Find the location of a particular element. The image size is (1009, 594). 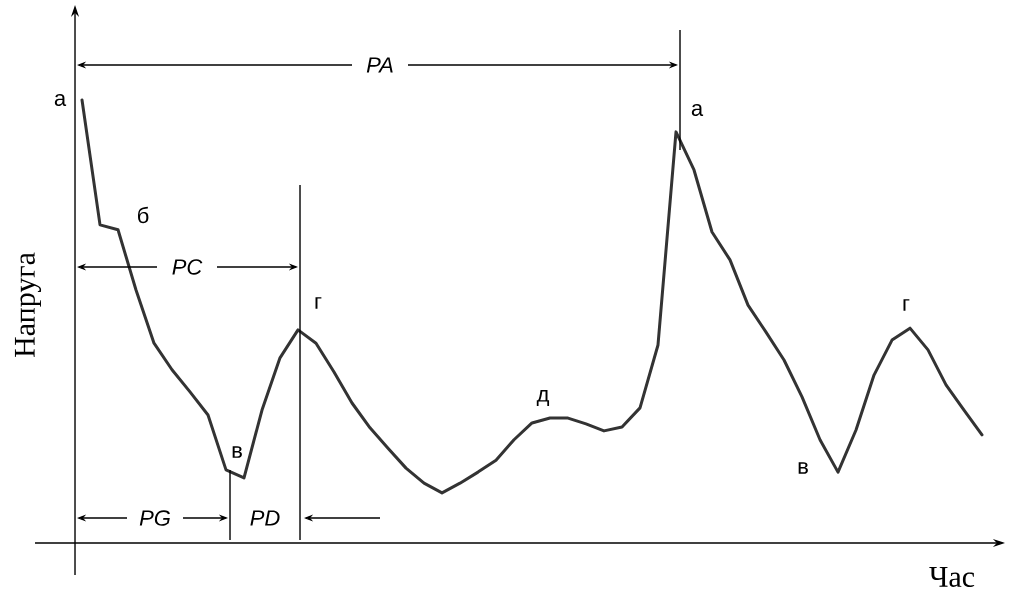

annotation: PG is located at coordinates (154, 518).